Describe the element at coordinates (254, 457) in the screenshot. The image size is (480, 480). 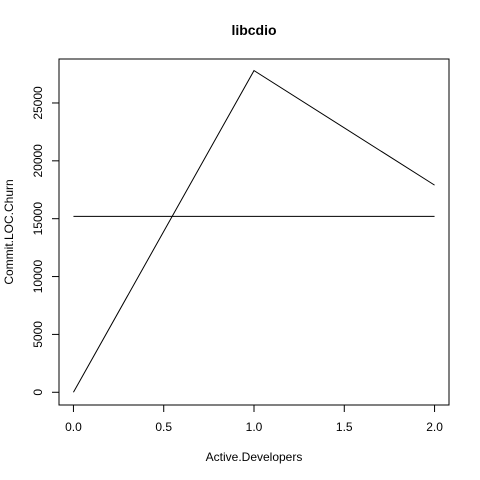
I see `x-axis-label: Active.Developers` at that location.